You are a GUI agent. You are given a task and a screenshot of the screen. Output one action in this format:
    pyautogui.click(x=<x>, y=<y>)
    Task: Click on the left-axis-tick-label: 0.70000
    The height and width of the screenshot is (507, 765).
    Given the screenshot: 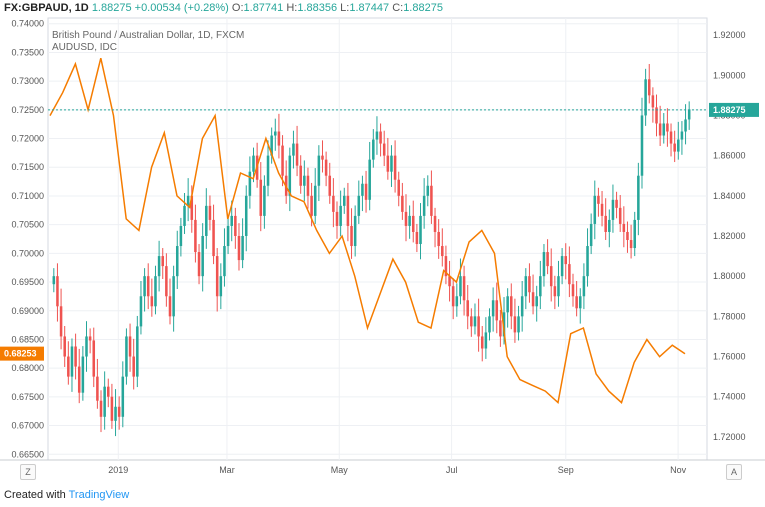 What is the action you would take?
    pyautogui.click(x=27, y=253)
    